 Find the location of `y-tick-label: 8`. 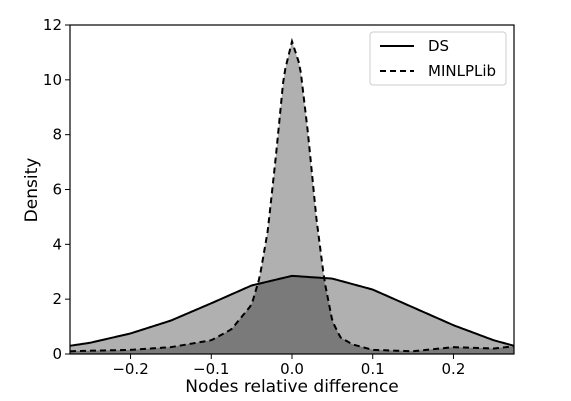

y-tick-label: 8 is located at coordinates (57, 135).